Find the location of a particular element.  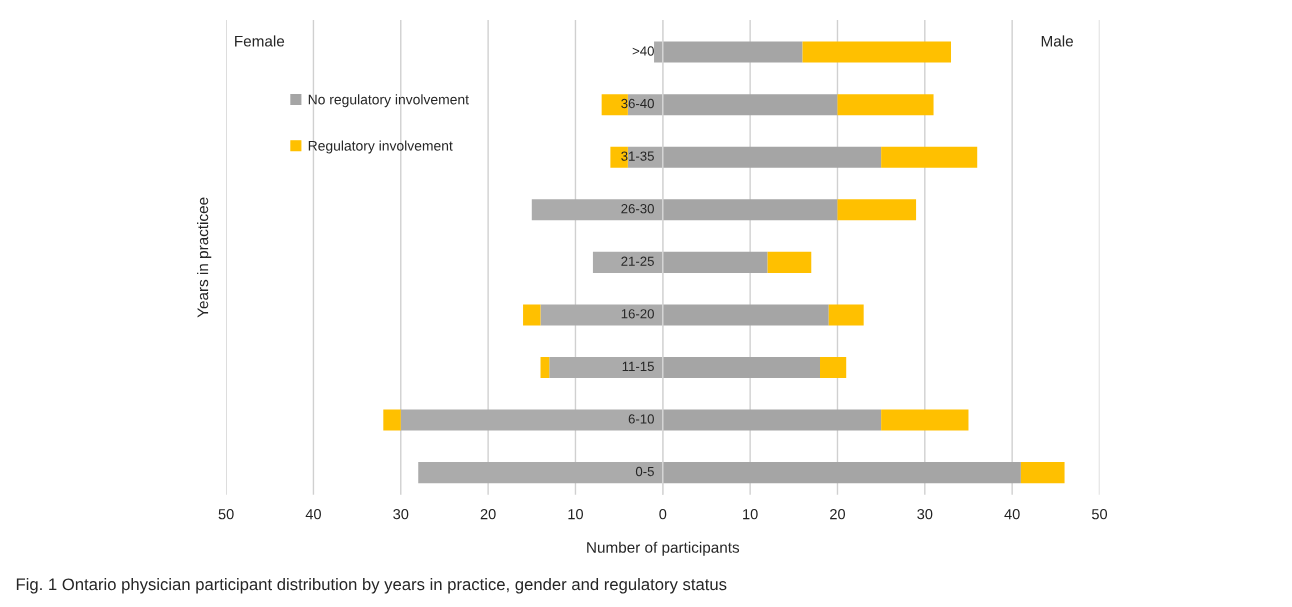

y-tick-label: 6-10 is located at coordinates (641, 419).